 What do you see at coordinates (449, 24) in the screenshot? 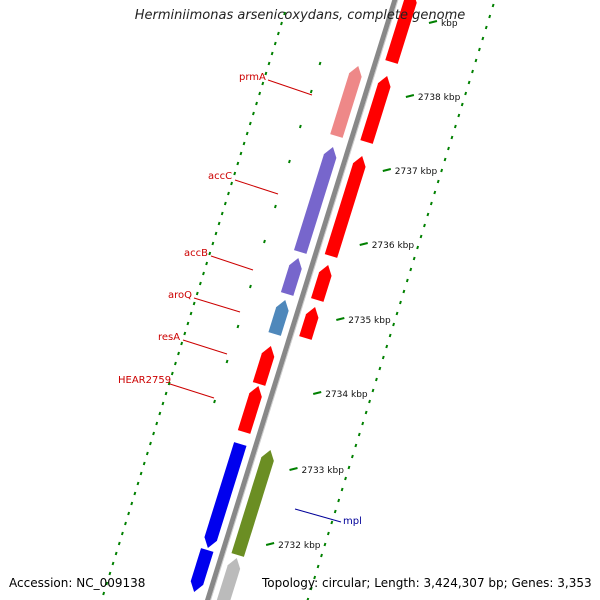
I see `scale-label: kbp` at bounding box center [449, 24].